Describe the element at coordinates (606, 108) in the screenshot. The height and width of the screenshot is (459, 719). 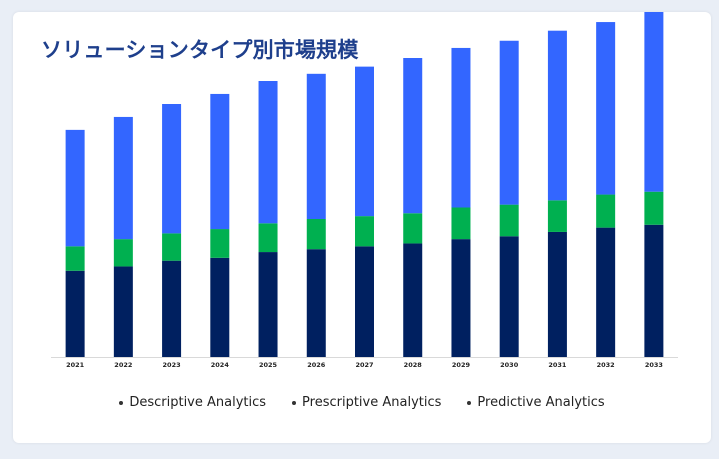
I see `bar-2032-descriptive-analytics` at that location.